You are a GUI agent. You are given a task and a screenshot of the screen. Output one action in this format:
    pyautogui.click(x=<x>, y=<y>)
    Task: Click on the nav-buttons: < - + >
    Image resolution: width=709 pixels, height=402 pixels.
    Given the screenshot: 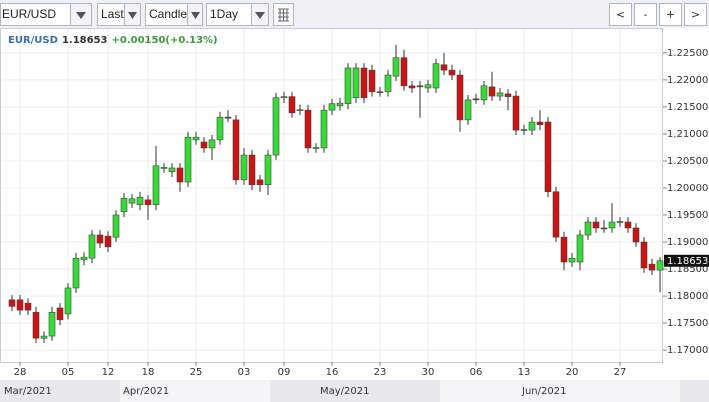 What is the action you would take?
    pyautogui.click(x=658, y=14)
    